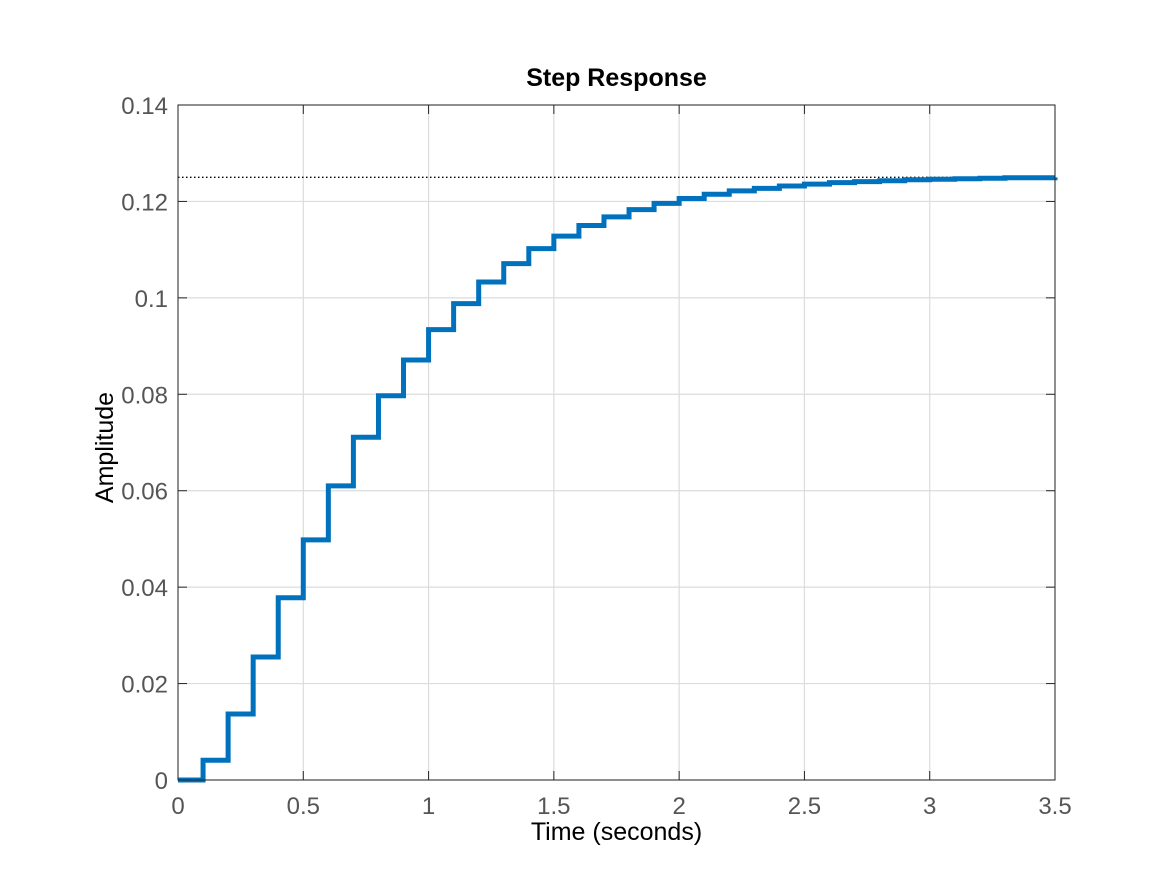  I want to click on y-tick-label: 0.08, so click(144, 395).